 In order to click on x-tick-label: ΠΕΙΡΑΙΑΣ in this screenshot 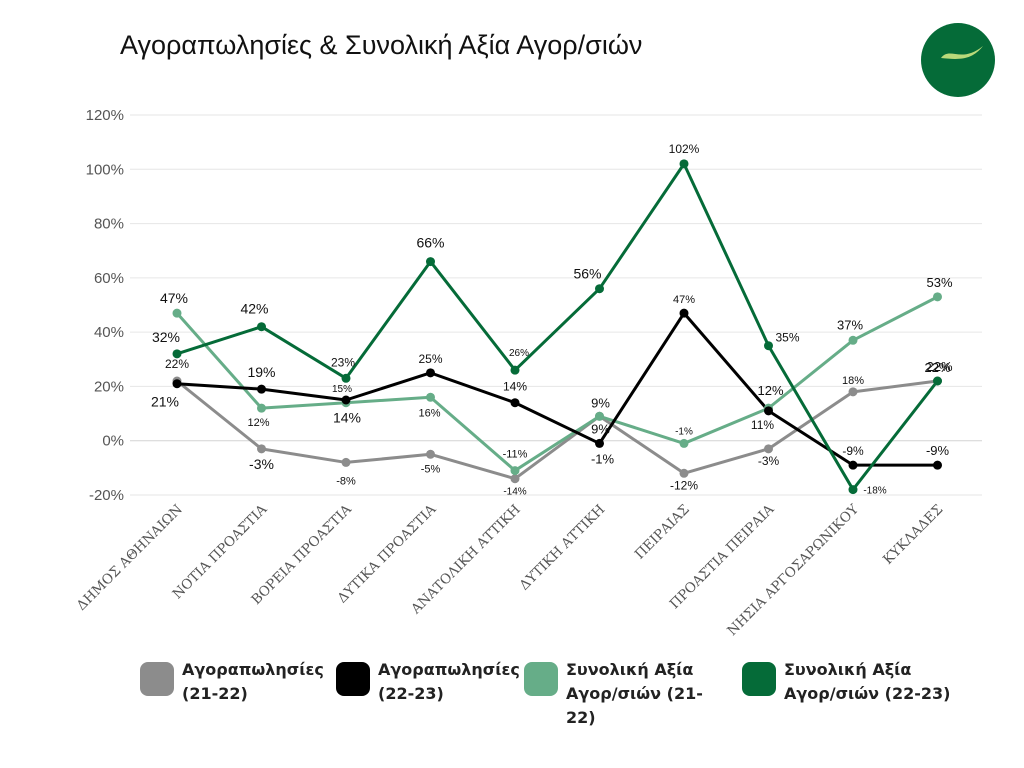, I will do `click(662, 532)`.